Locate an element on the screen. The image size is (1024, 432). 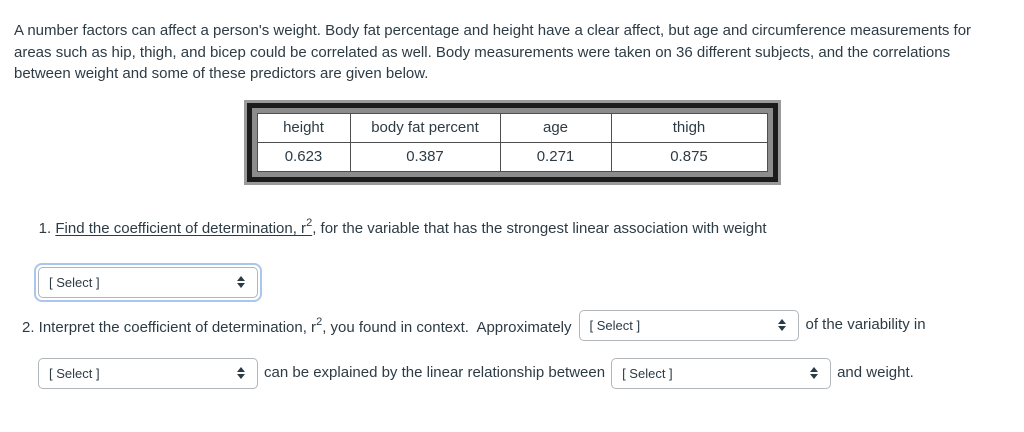
table-value-cell-age: 0.271 is located at coordinates (555, 156).